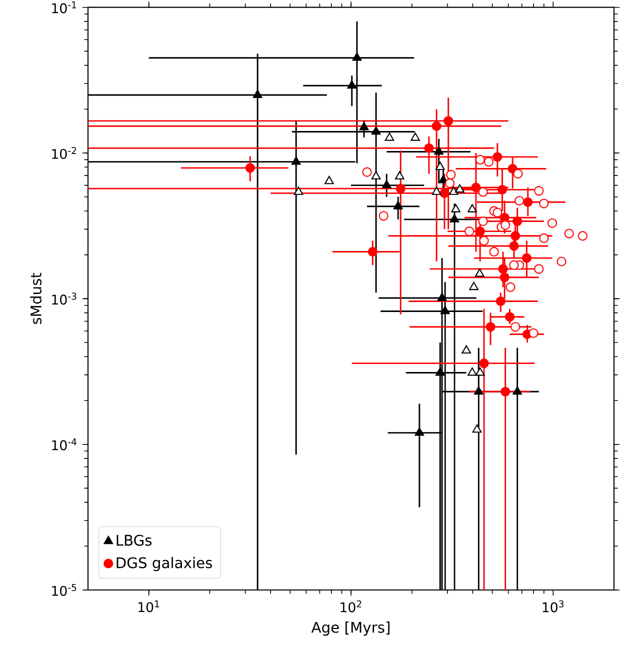 Image resolution: width=627 pixels, height=650 pixels. Describe the element at coordinates (64, 590) in the screenshot. I see `y-tick-label: 10$^{-5}$` at that location.